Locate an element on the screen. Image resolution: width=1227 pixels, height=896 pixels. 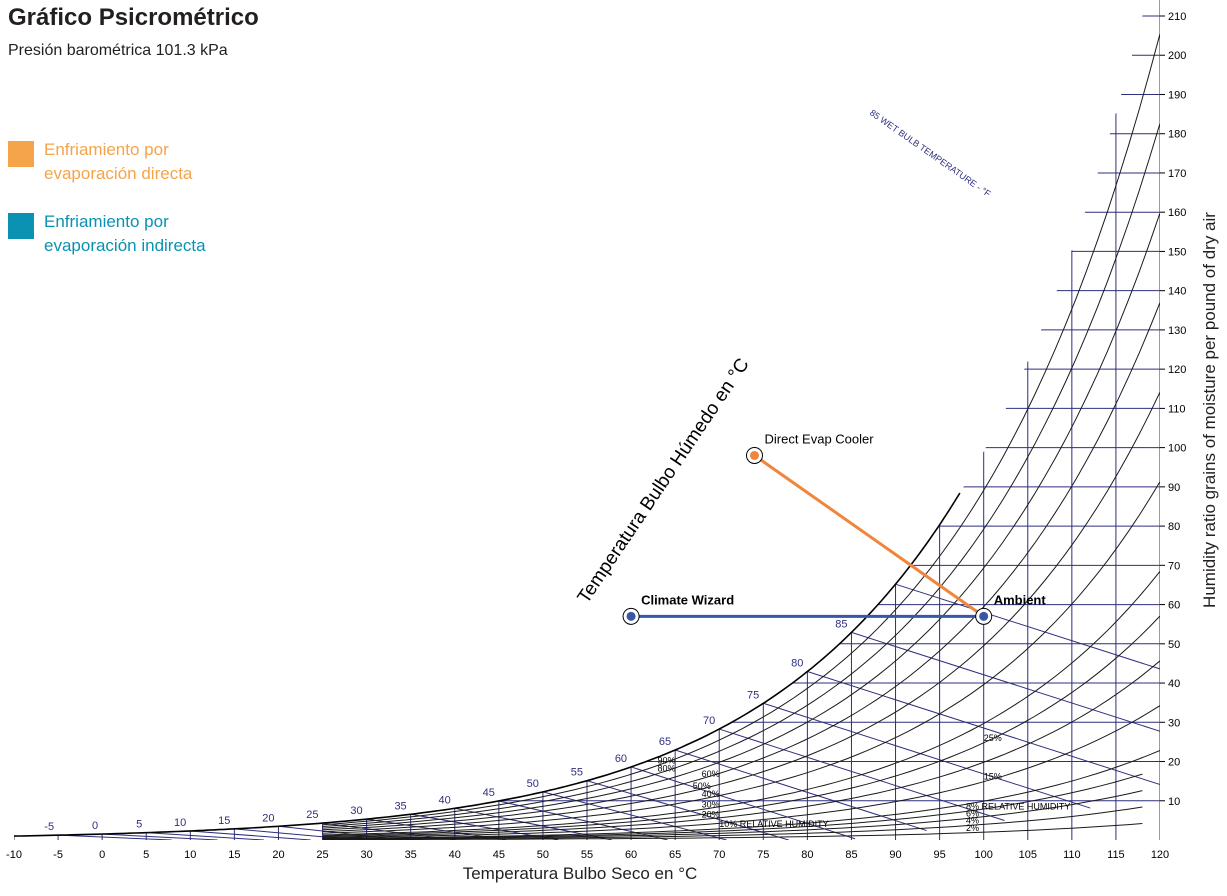
x-tick-label: 50 is located at coordinates (543, 855).